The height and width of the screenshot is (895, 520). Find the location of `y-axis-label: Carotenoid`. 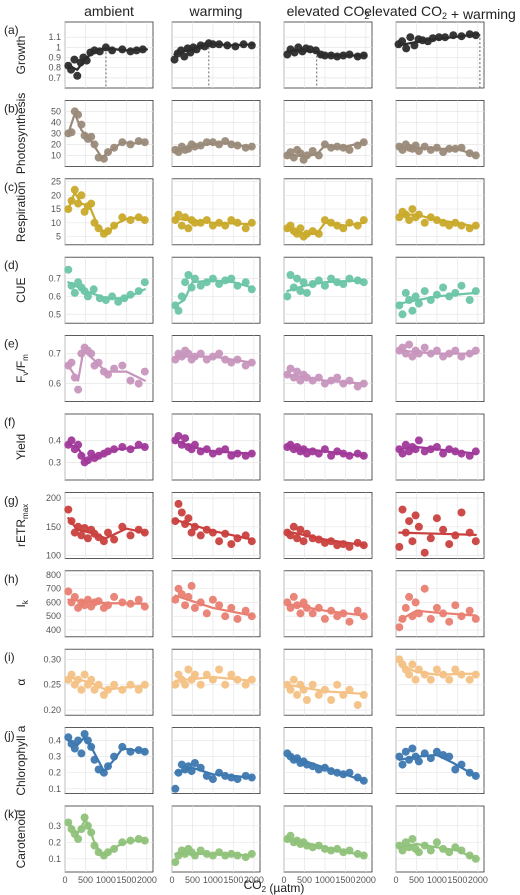

y-axis-label: Carotenoid is located at coordinates (21, 839).